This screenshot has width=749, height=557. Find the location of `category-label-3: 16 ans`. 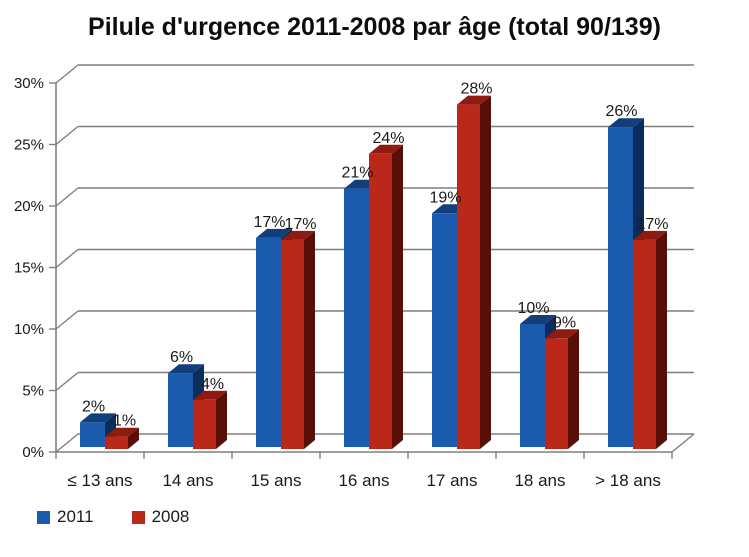

category-label-3: 16 ans is located at coordinates (363, 480).